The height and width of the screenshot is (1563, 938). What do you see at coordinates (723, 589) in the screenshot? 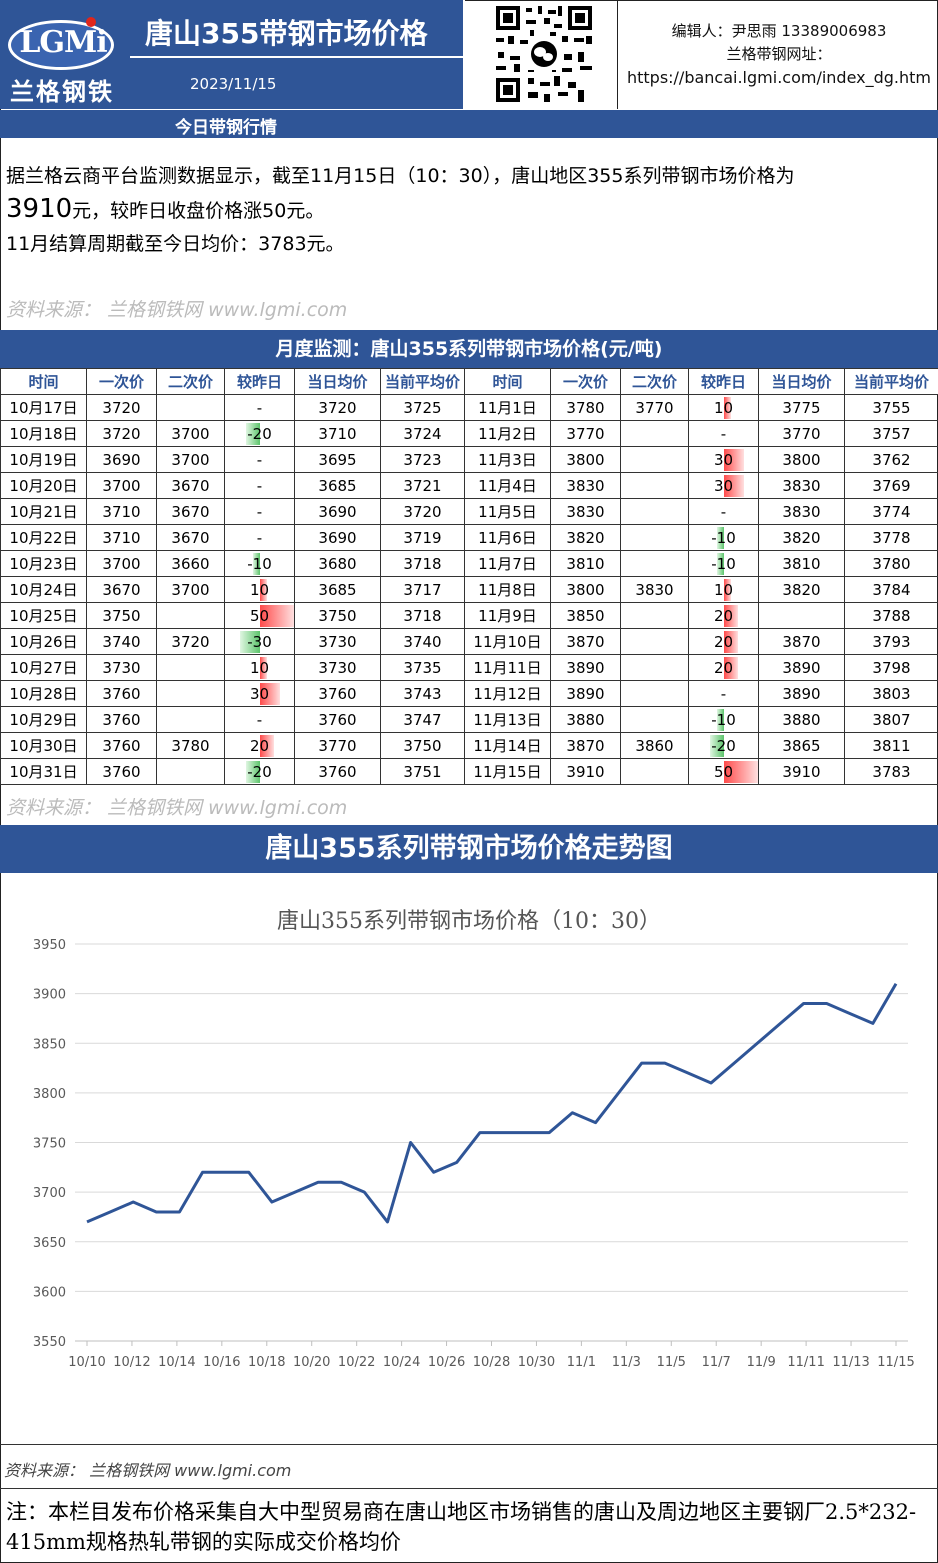
I see `change-value: 10` at bounding box center [723, 589].